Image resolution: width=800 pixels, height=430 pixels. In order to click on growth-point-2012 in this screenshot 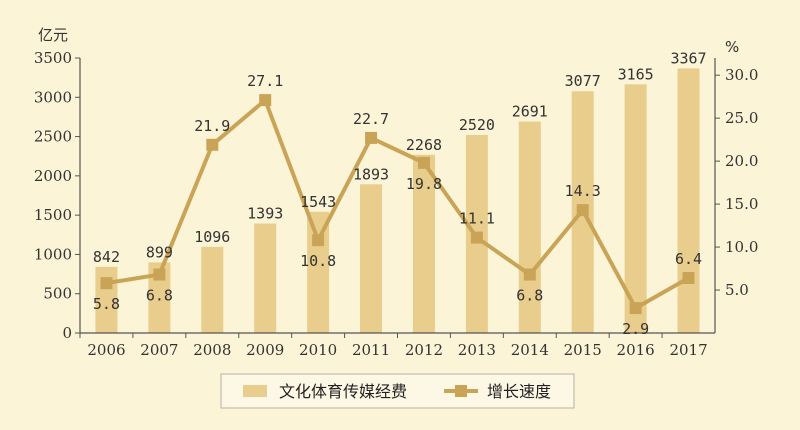, I will do `click(423, 162)`.